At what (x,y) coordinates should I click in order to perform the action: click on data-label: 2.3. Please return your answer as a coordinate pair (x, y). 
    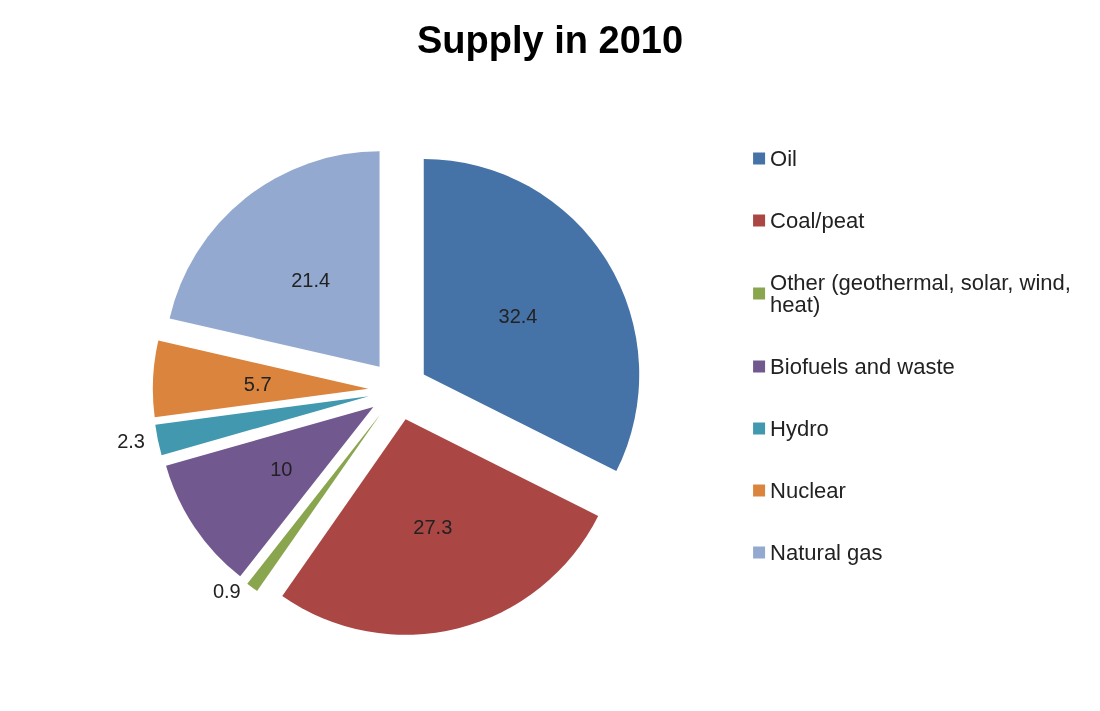
    Looking at the image, I should click on (131, 440).